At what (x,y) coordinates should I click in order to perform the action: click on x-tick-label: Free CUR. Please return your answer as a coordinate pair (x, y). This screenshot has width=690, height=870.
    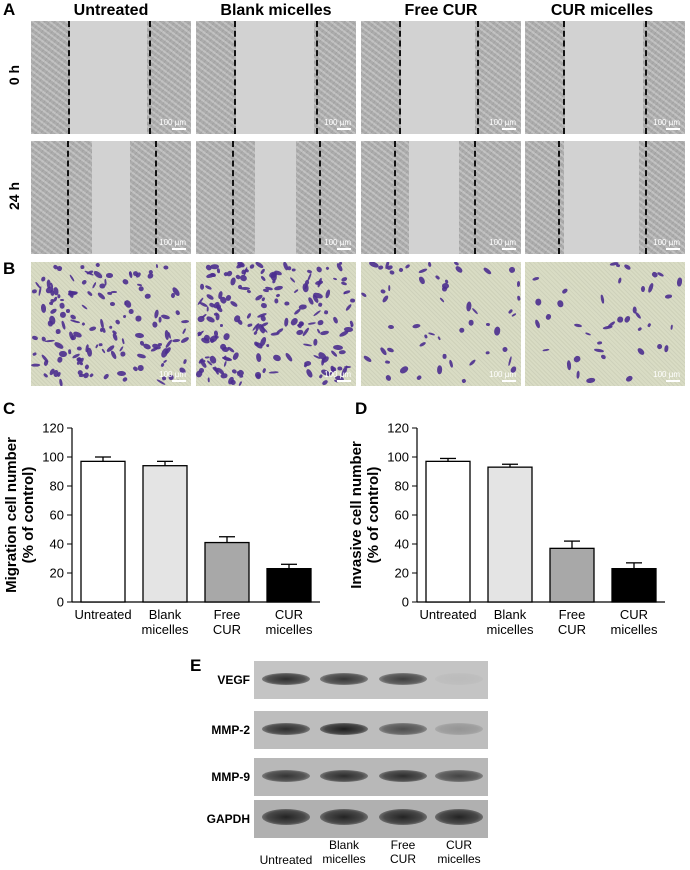
    Looking at the image, I should click on (572, 622).